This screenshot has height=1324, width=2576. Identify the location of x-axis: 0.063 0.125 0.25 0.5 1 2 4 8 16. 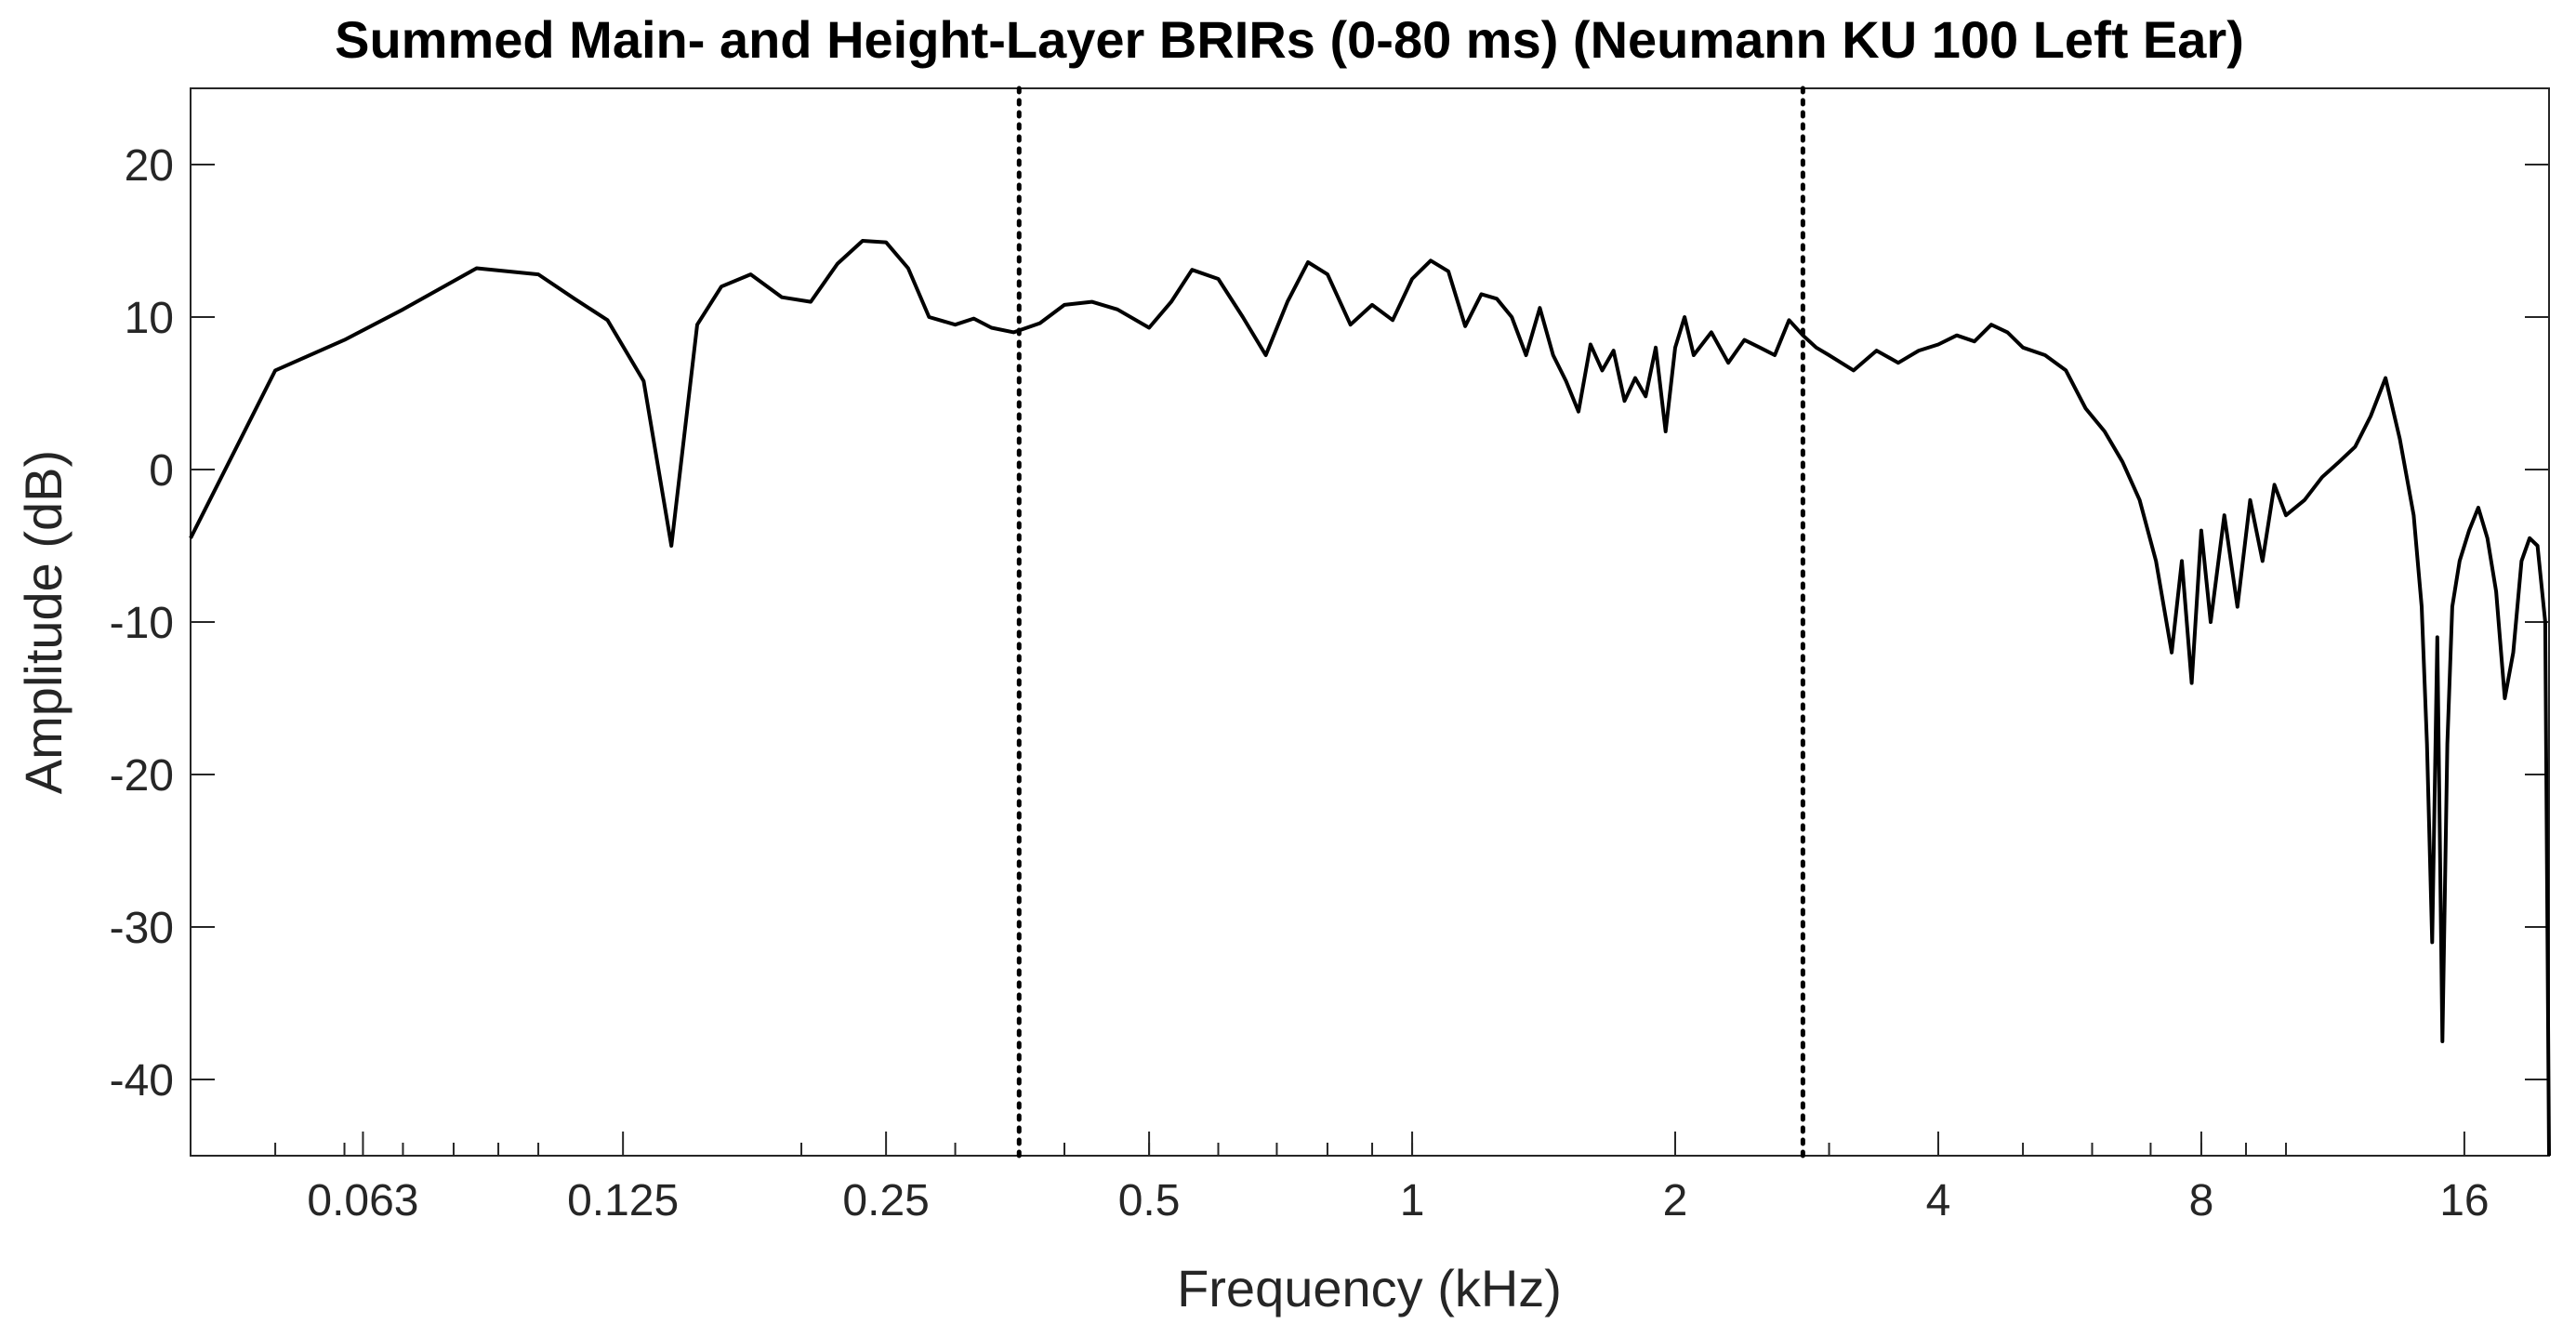
(1370, 1178).